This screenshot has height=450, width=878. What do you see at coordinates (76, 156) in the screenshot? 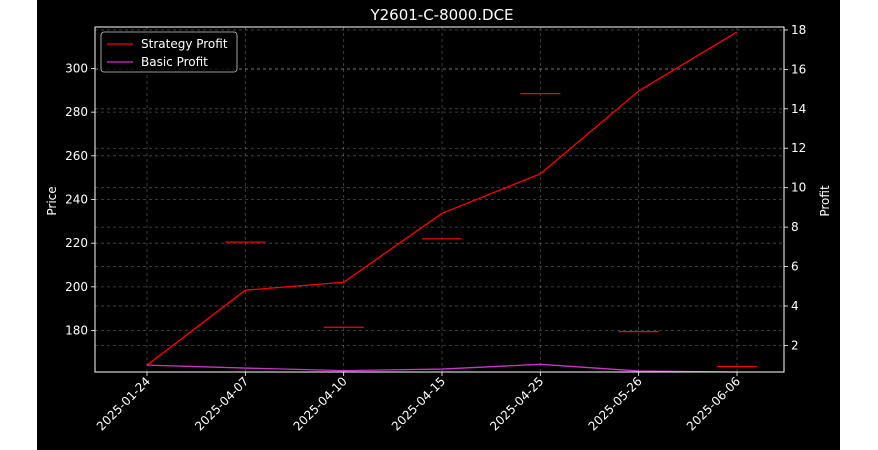
I see `y-left-tick-label-4: 260` at bounding box center [76, 156].